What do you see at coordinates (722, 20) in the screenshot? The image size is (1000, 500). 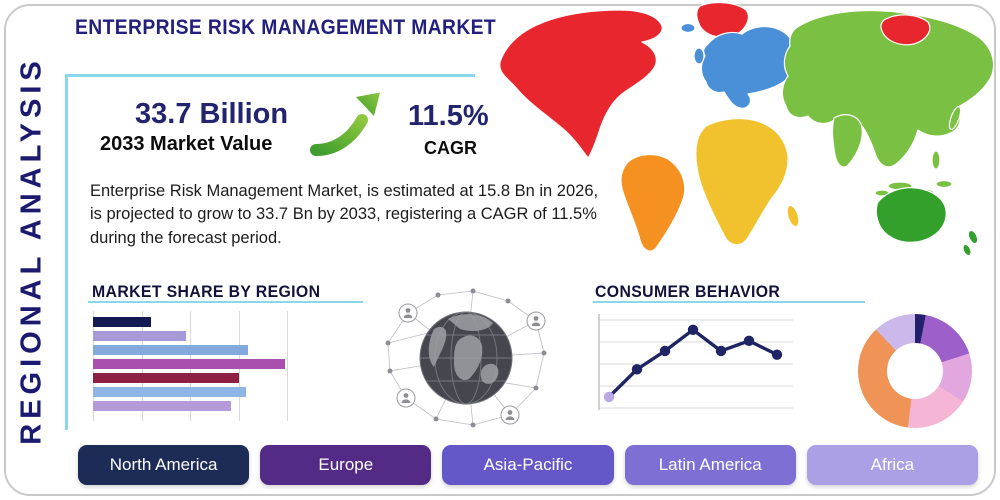 I see `map-greenland` at bounding box center [722, 20].